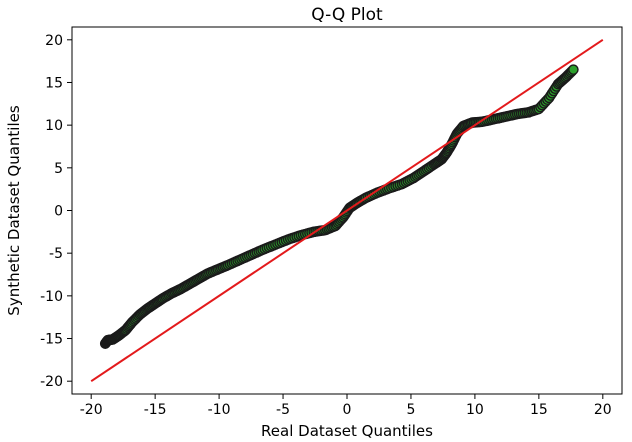 This screenshot has width=632, height=442. What do you see at coordinates (51, 382) in the screenshot?
I see `y-tick-label: -20` at bounding box center [51, 382].